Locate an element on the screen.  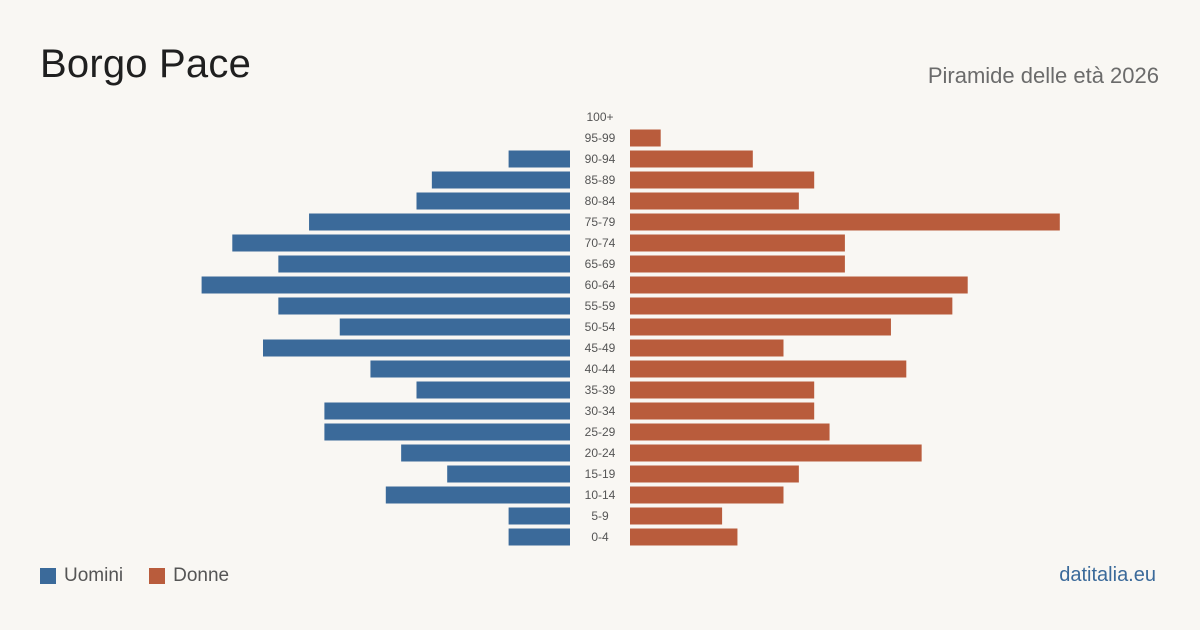
age-label: 60-64 is located at coordinates (600, 285).